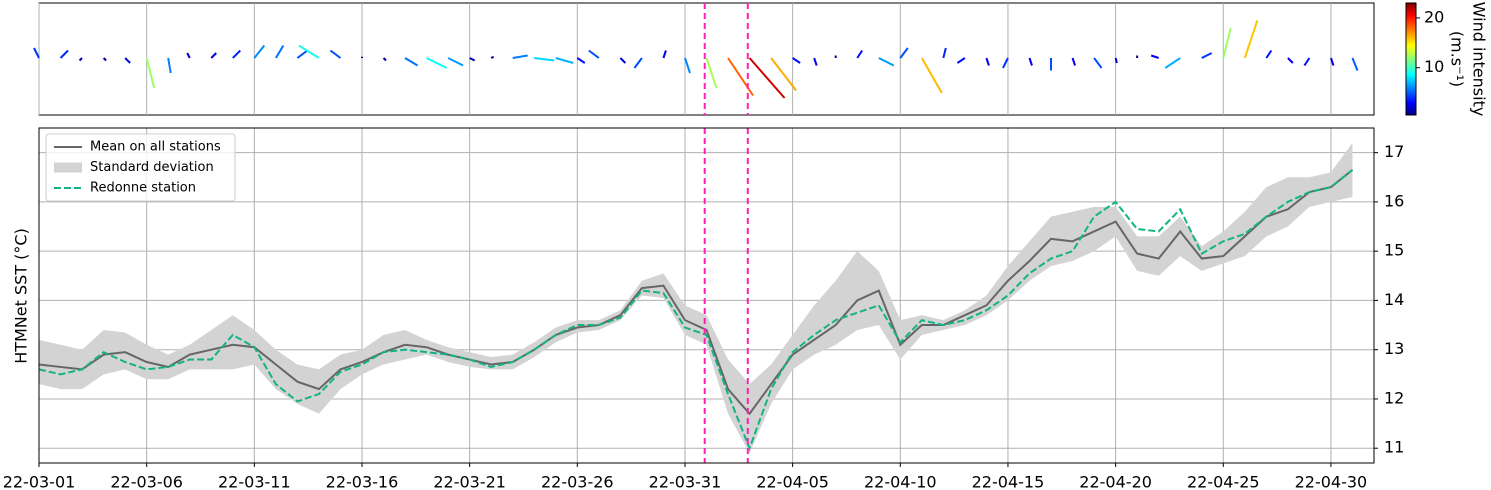 The image size is (1491, 490). What do you see at coordinates (1223, 481) in the screenshot?
I see `x-tick-label: 22-04-25` at bounding box center [1223, 481].